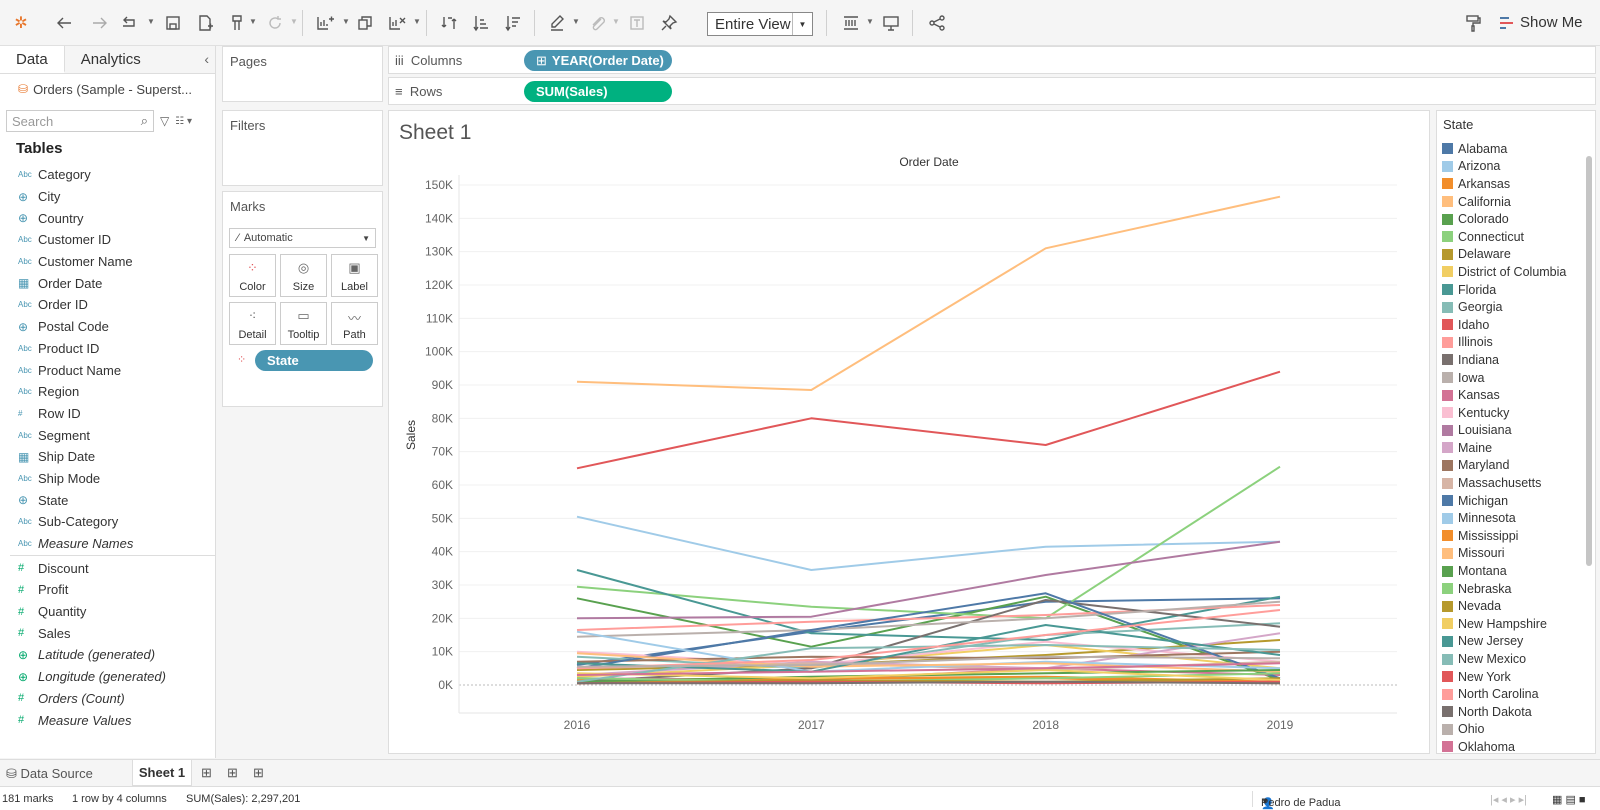 The width and height of the screenshot is (1600, 810). Describe the element at coordinates (108, 500) in the screenshot. I see `field-item: ⊕ State` at that location.